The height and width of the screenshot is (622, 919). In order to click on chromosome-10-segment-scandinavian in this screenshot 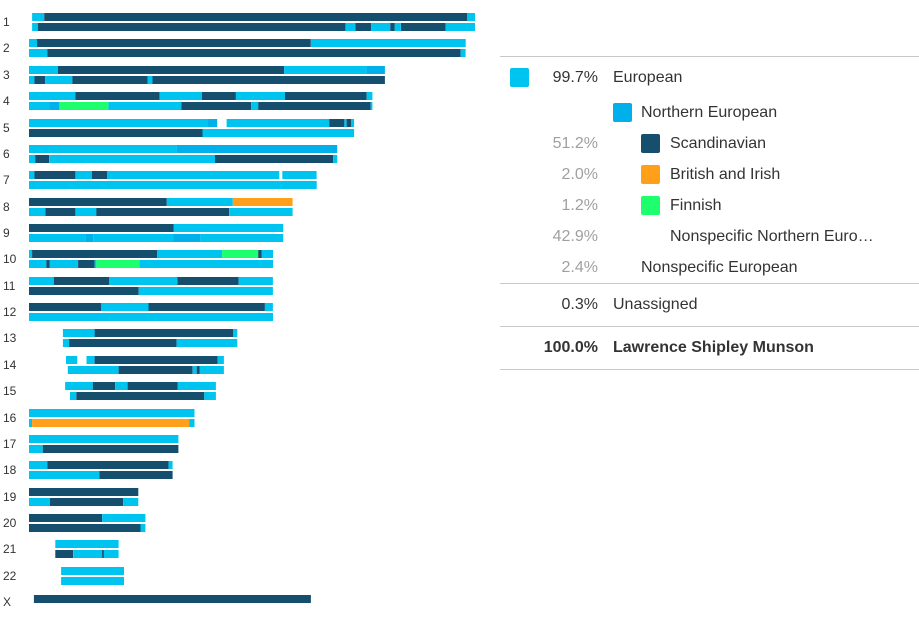, I will do `click(260, 254)`.